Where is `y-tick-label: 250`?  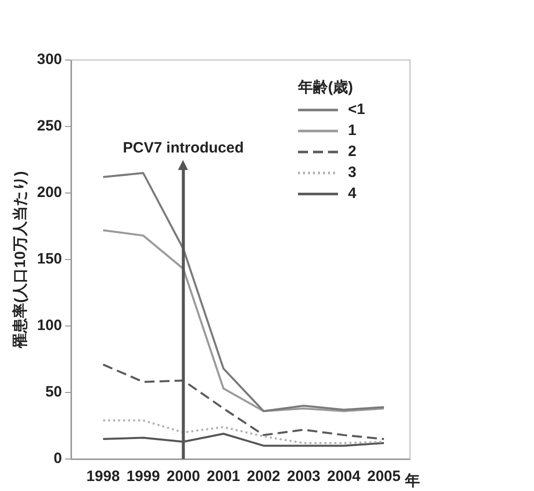
y-tick-label: 250 is located at coordinates (49, 126).